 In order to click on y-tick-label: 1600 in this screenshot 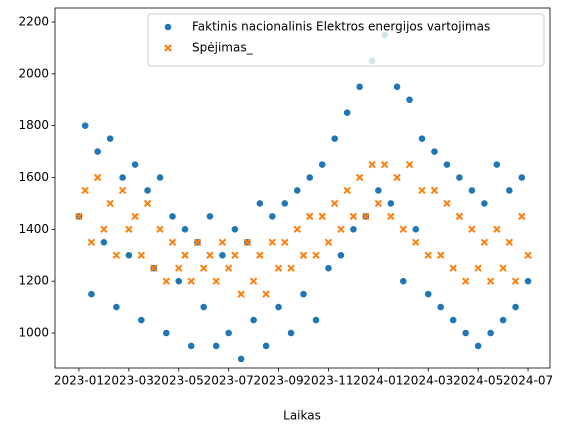, I will do `click(33, 177)`.